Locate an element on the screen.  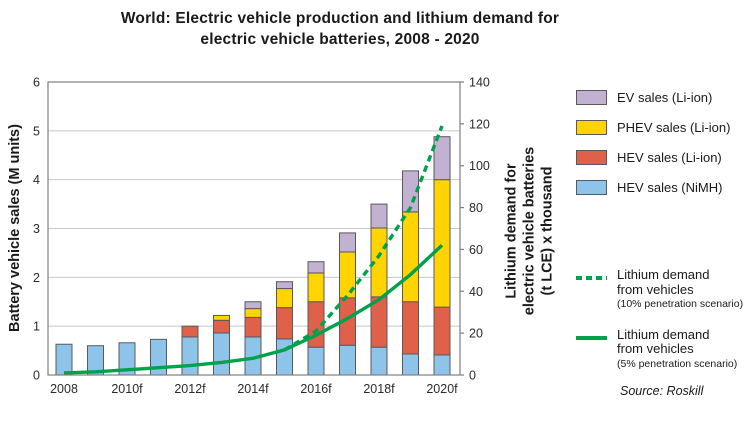
left-tick-label: 0 is located at coordinates (36, 376).